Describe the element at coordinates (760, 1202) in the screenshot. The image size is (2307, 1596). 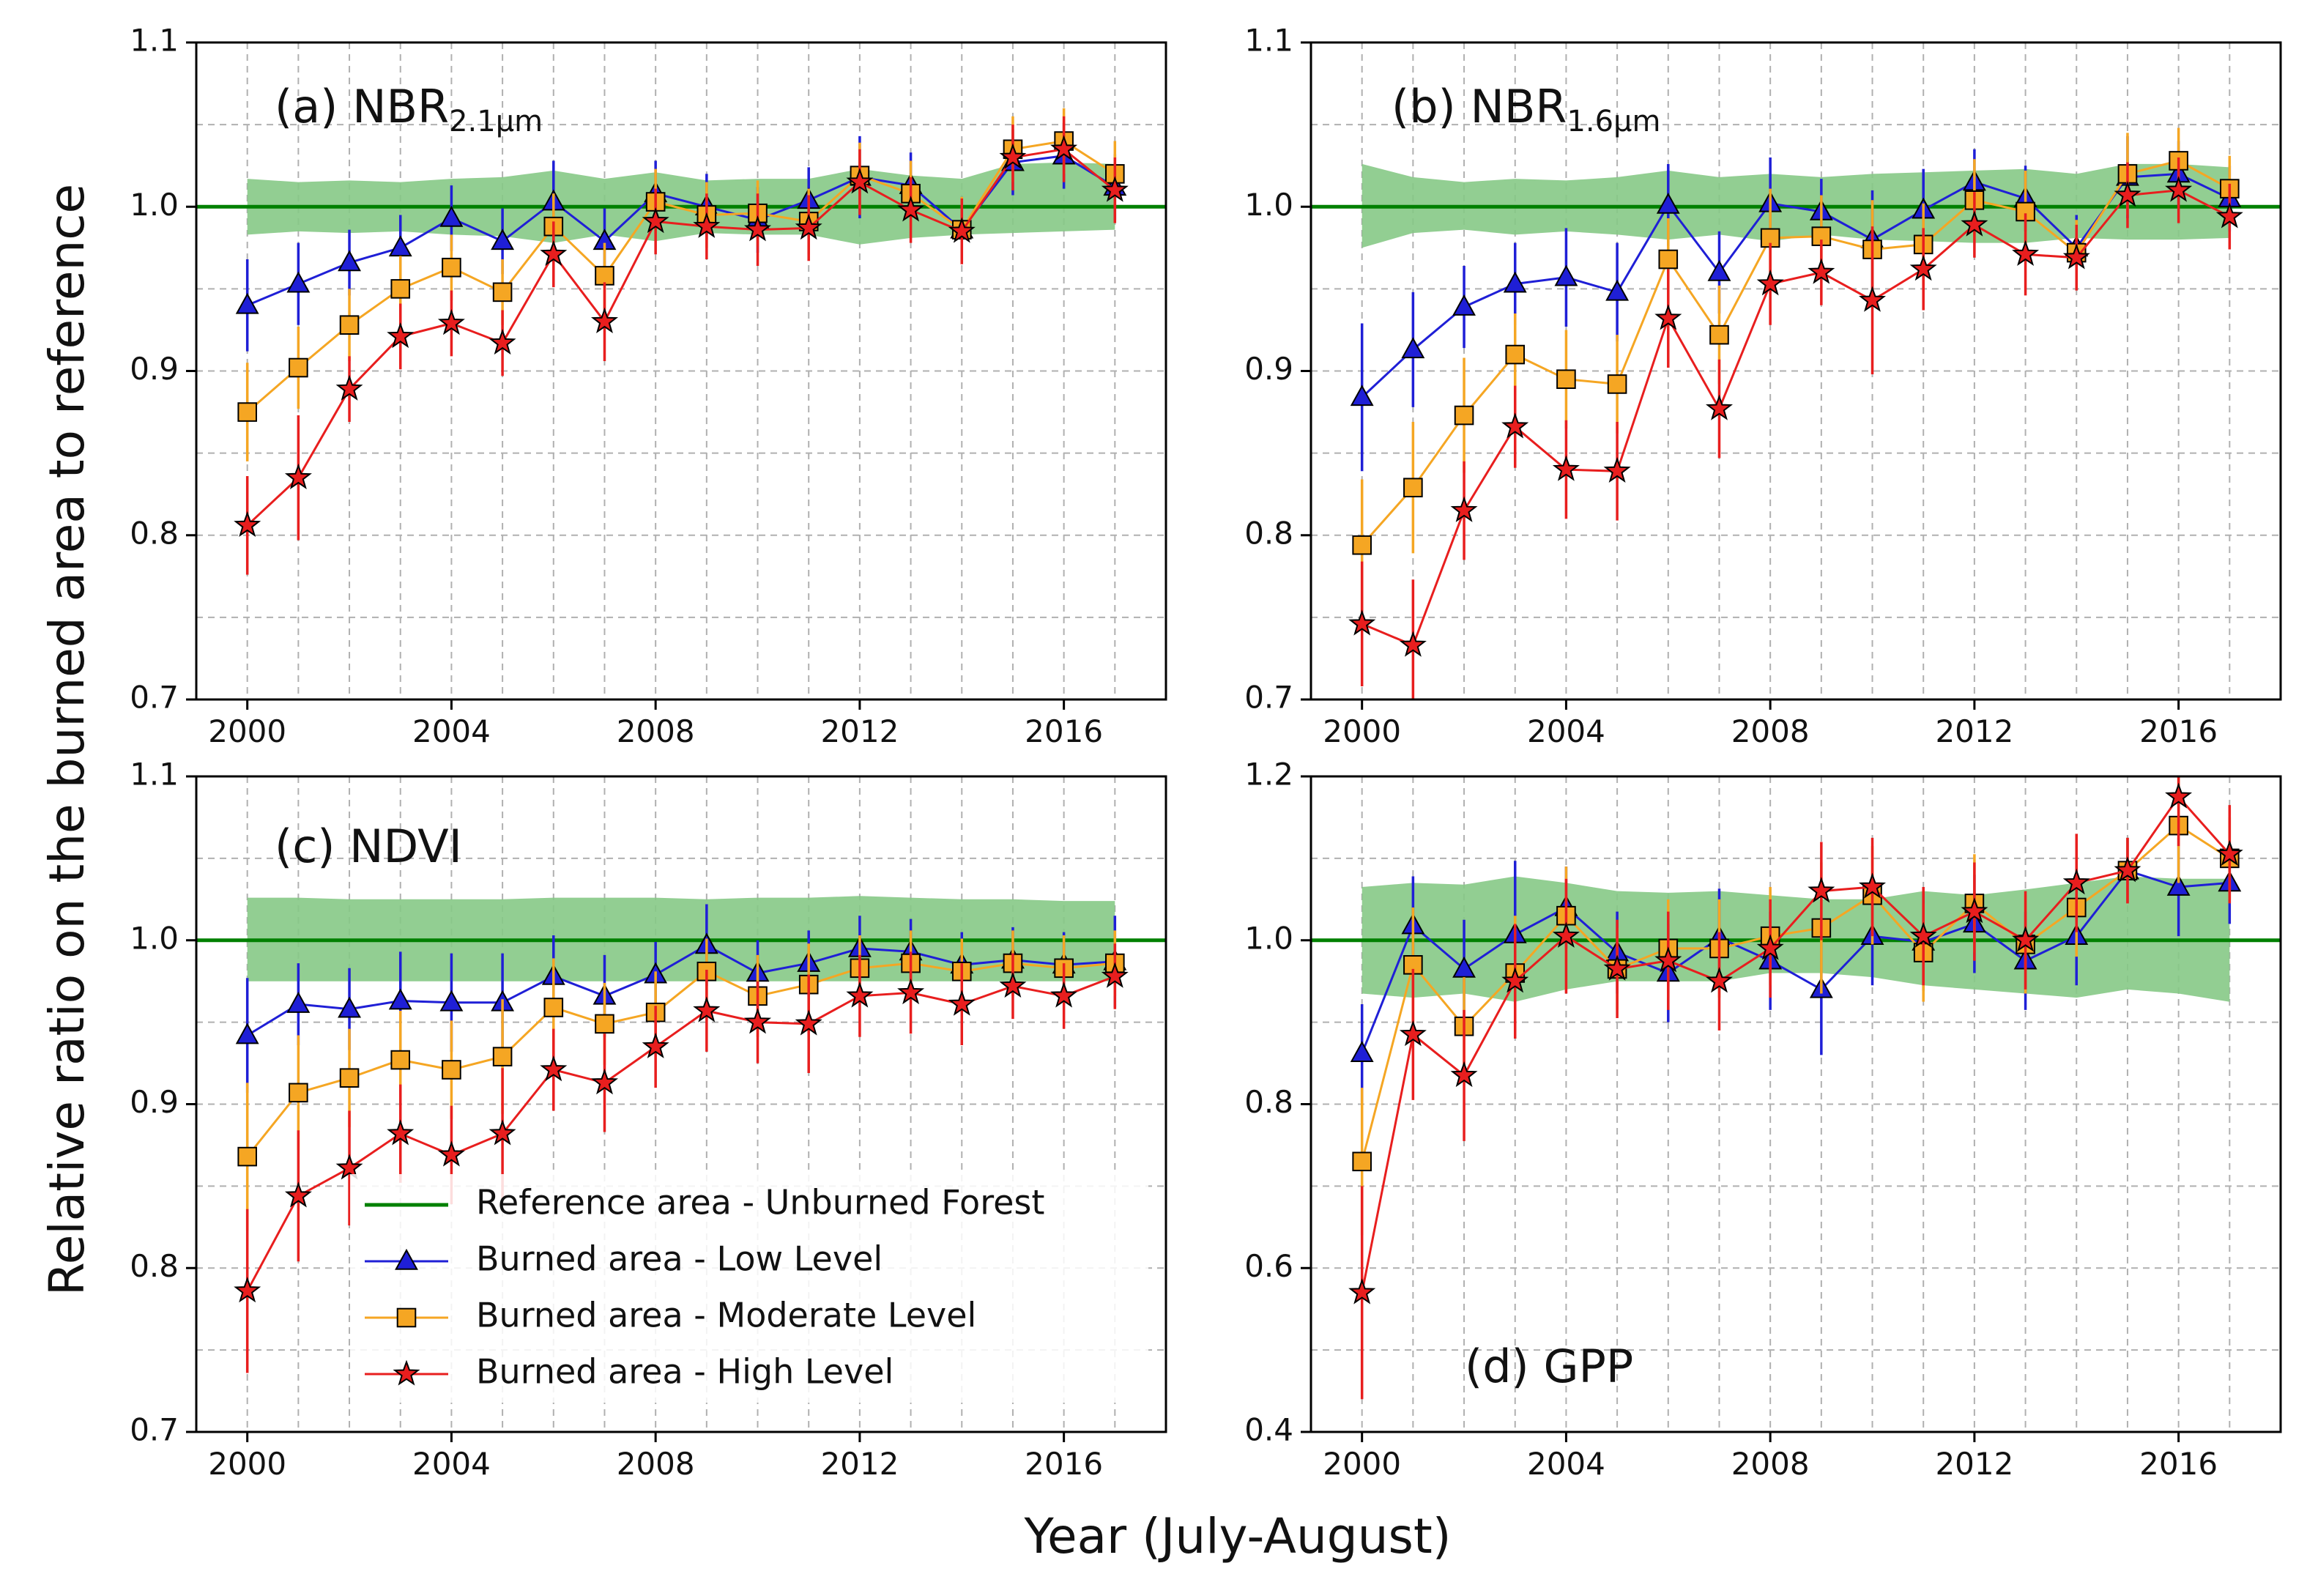
I see `legend-label-reference: Reference area - Unburned Forest` at that location.